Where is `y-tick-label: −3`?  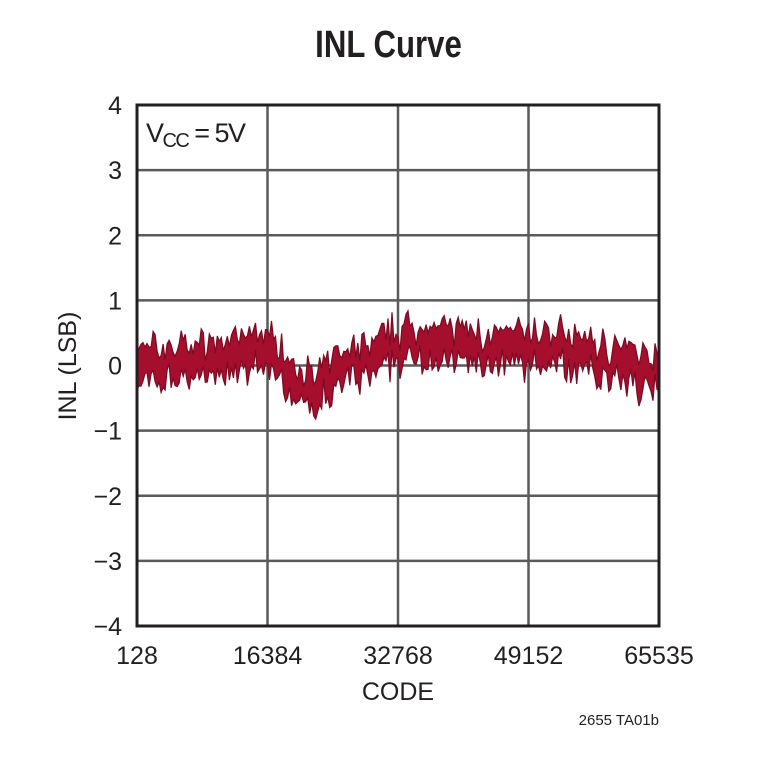 y-tick-label: −3 is located at coordinates (107, 562).